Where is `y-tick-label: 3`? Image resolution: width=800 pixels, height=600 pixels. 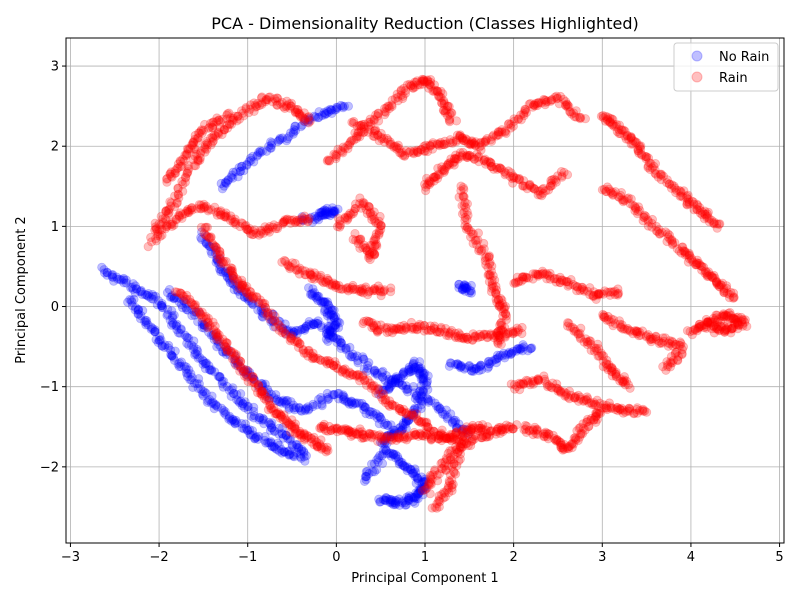
y-tick-label: 3 is located at coordinates (55, 67).